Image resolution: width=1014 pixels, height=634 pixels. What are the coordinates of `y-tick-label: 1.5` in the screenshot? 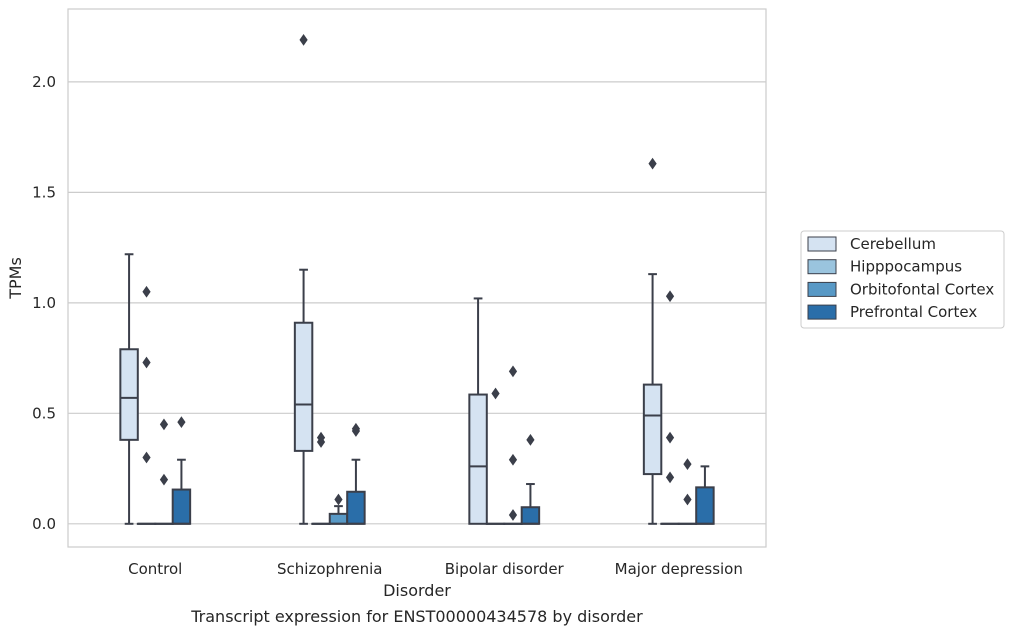 It's located at (44, 192).